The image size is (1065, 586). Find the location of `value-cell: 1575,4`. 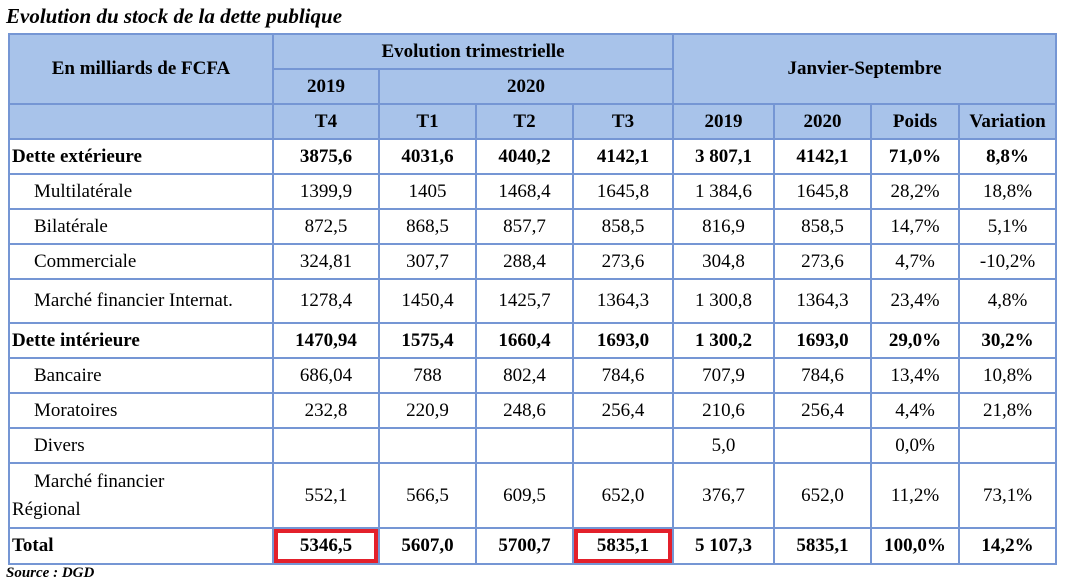

value-cell: 1575,4 is located at coordinates (427, 340).